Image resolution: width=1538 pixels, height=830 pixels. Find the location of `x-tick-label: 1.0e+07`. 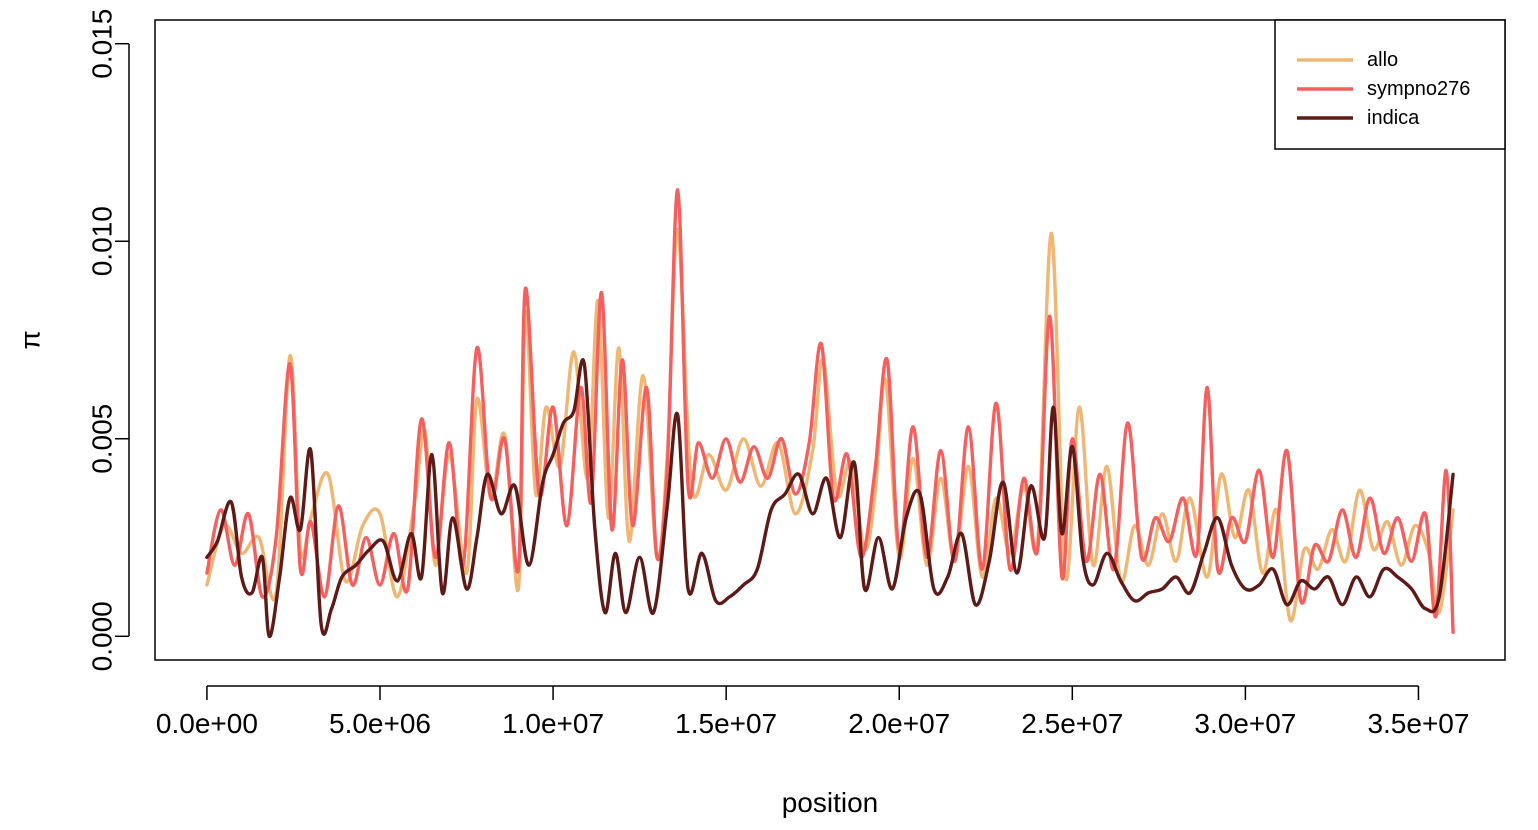

x-tick-label: 1.0e+07 is located at coordinates (553, 723).